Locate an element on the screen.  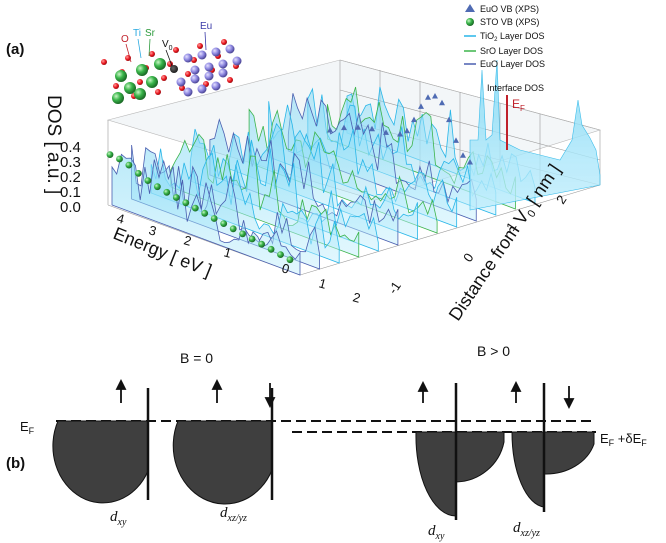
dos-axis: DOS [ a.u. ] 0.4 0.3 0.2 0.1 0.0 is located at coordinates (62, 155).